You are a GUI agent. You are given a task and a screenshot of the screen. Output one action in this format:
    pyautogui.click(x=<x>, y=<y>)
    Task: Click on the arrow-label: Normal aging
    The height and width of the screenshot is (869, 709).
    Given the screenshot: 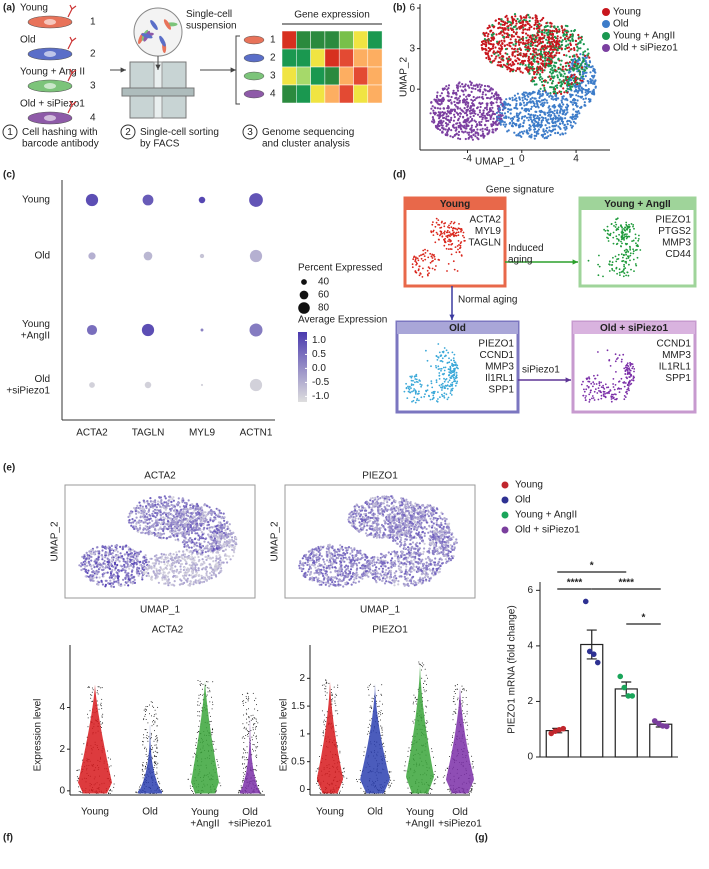 What is the action you would take?
    pyautogui.click(x=487, y=300)
    